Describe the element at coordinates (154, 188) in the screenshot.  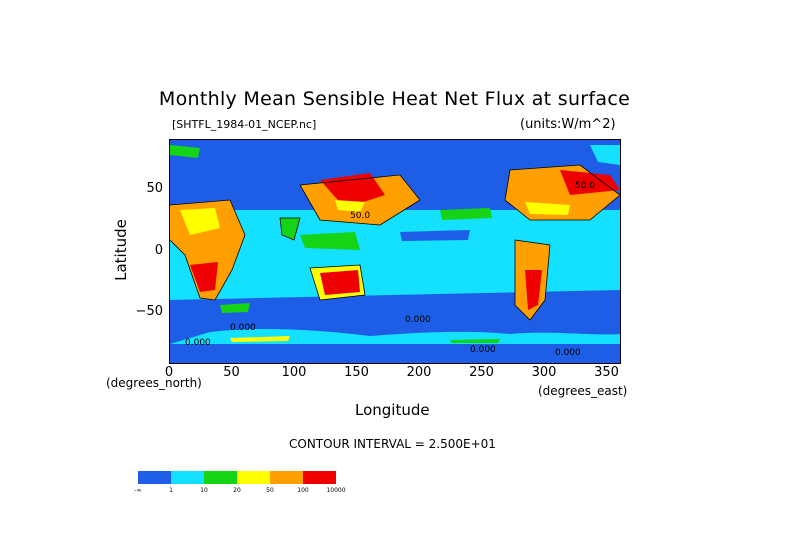
I see `y-tick-label: 50` at that location.